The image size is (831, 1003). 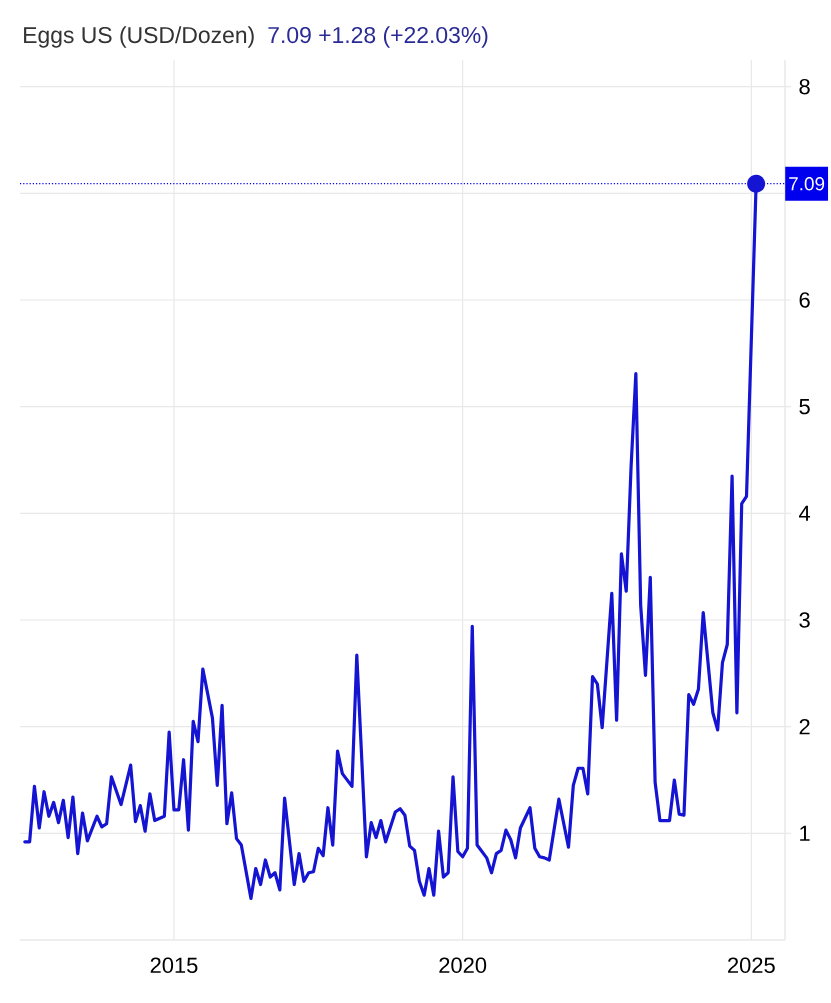 I want to click on y-tick-label: 6, so click(x=804, y=300).